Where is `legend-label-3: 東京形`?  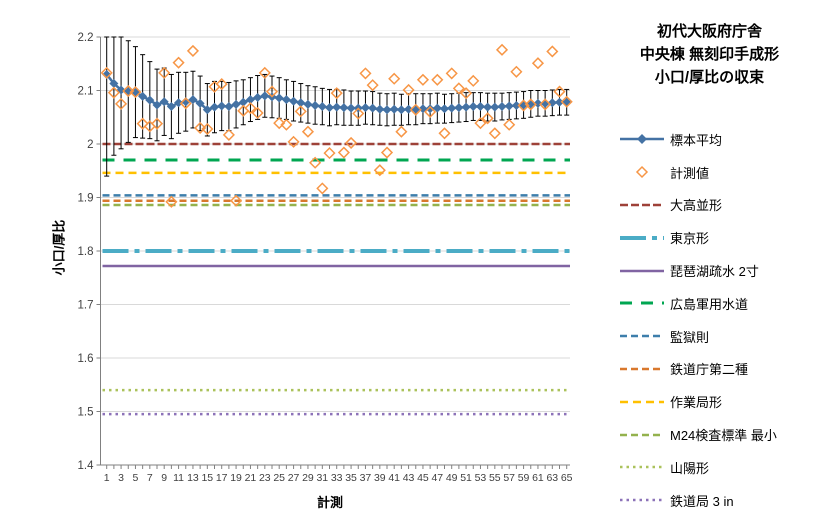 legend-label-3: 東京形 is located at coordinates (690, 239).